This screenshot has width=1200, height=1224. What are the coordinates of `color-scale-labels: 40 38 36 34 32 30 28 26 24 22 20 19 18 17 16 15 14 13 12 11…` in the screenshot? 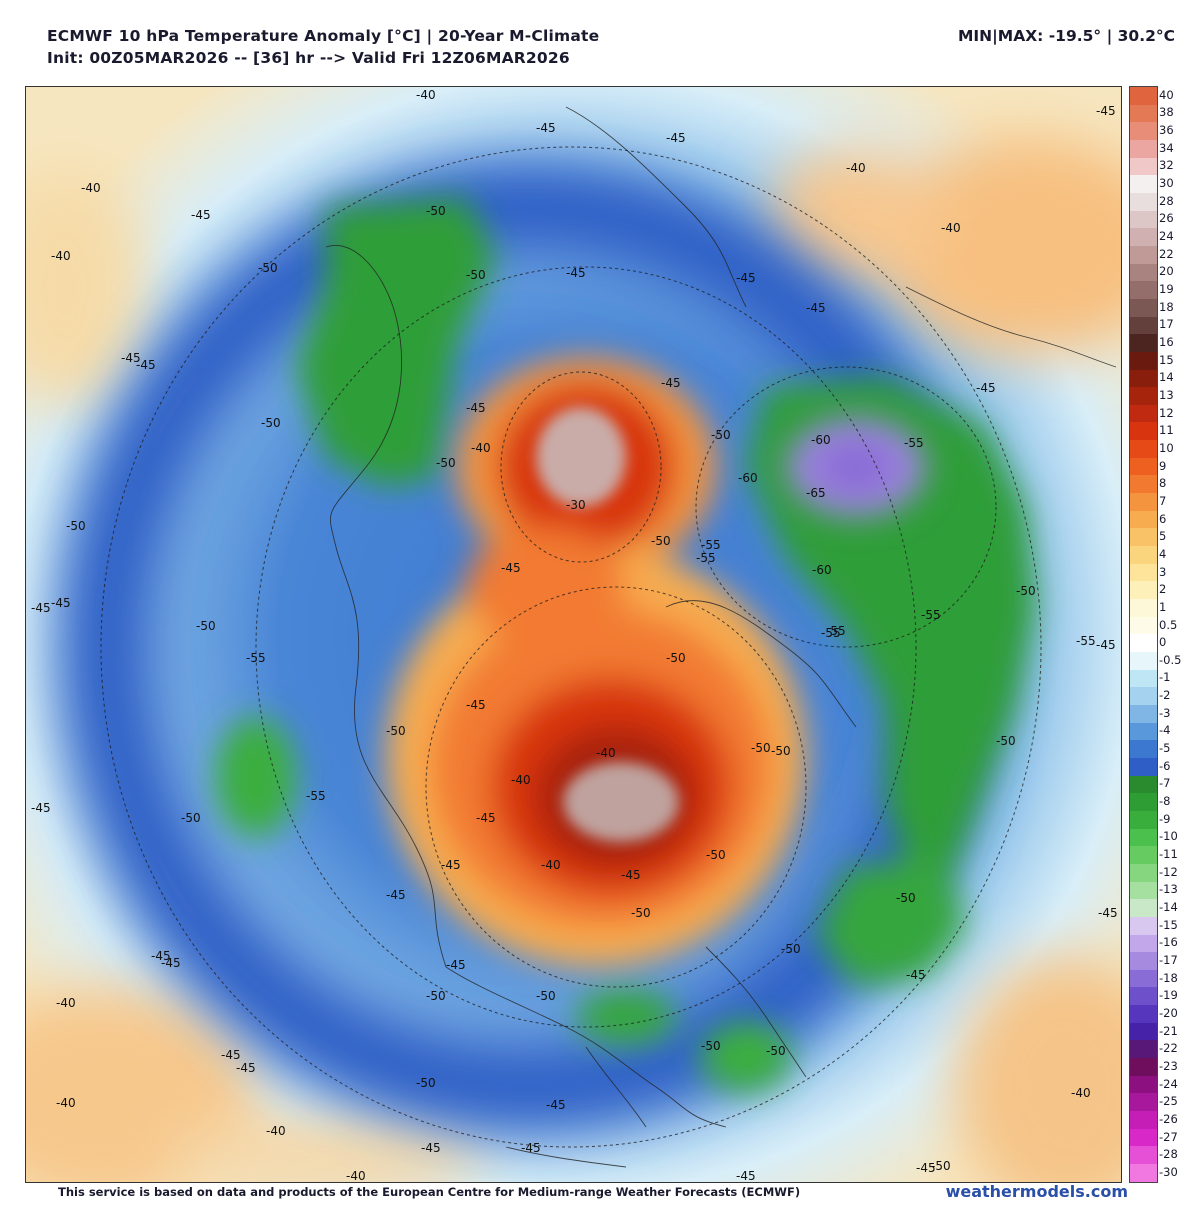 It's located at (1179, 633).